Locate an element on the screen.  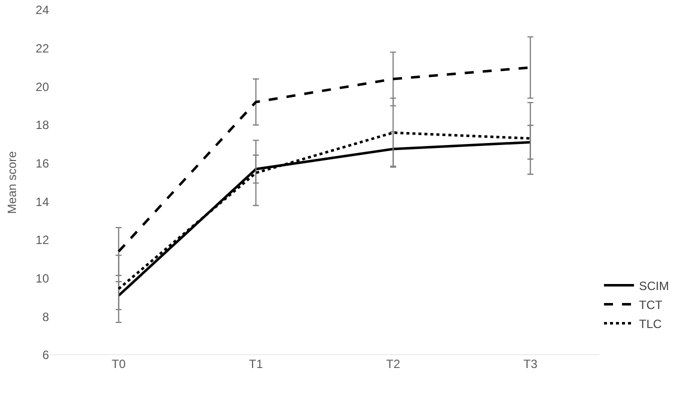
y-tick-label: 22 is located at coordinates (43, 49).